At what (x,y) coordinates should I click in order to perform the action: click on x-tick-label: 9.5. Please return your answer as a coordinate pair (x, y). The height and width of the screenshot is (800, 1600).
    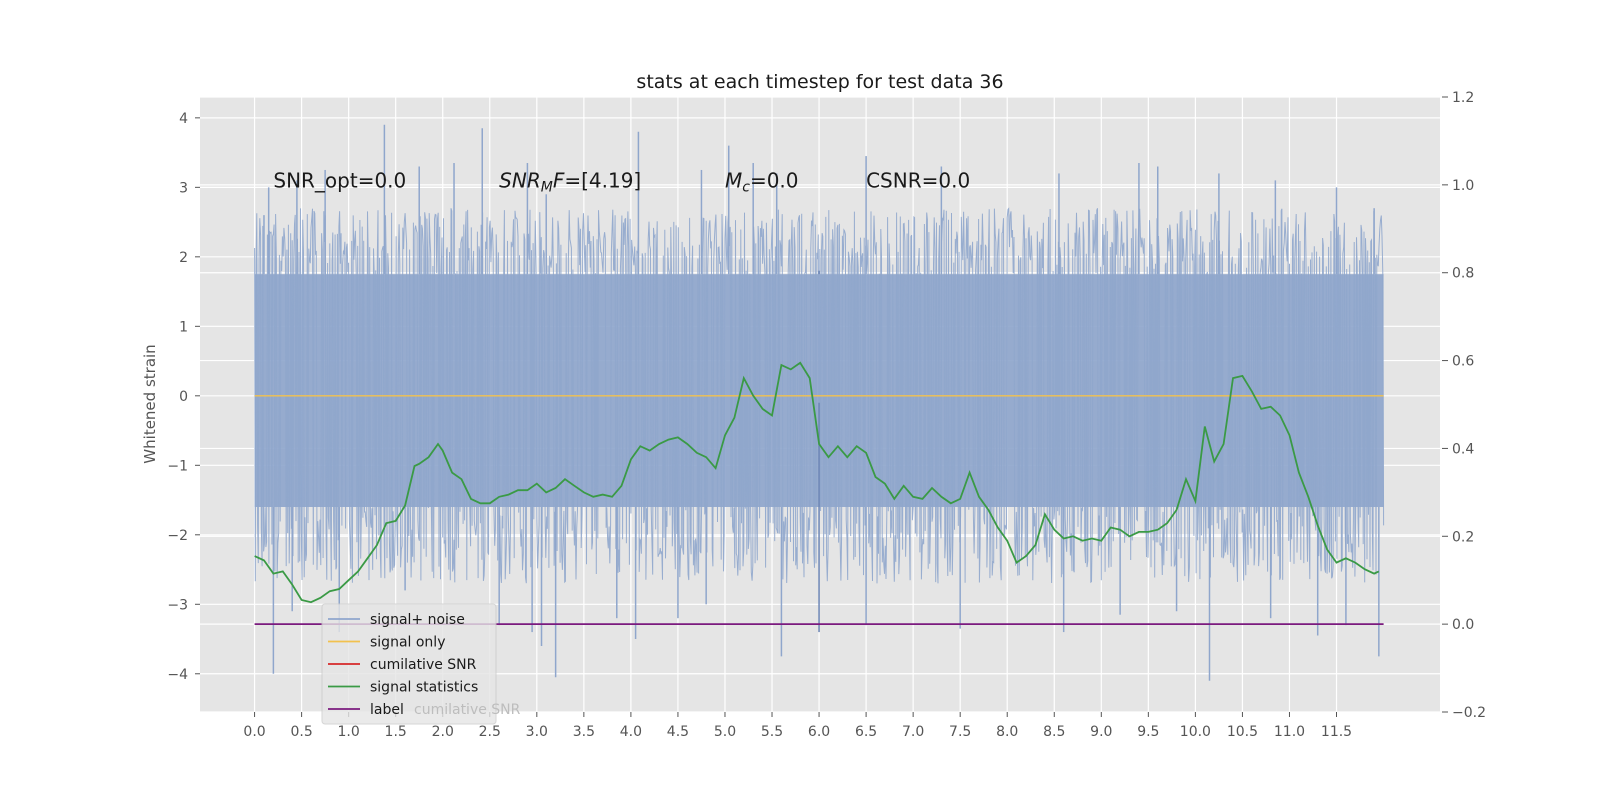
    Looking at the image, I should click on (1148, 732).